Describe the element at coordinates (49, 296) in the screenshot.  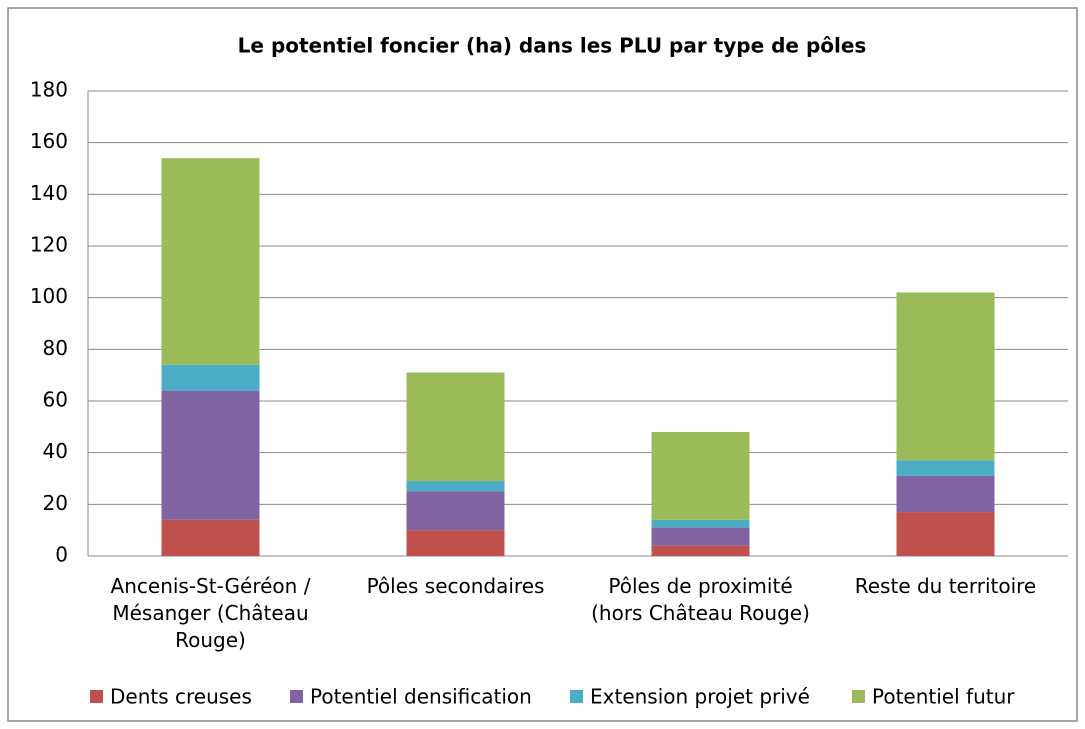
I see `y-tick-label: 100` at that location.